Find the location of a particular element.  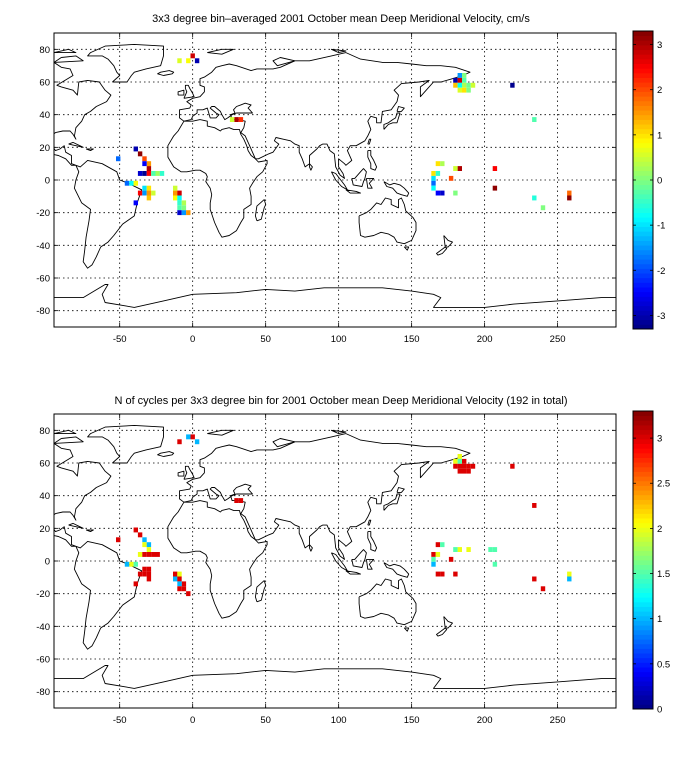

y-tick-label: 0 is located at coordinates (47, 181).